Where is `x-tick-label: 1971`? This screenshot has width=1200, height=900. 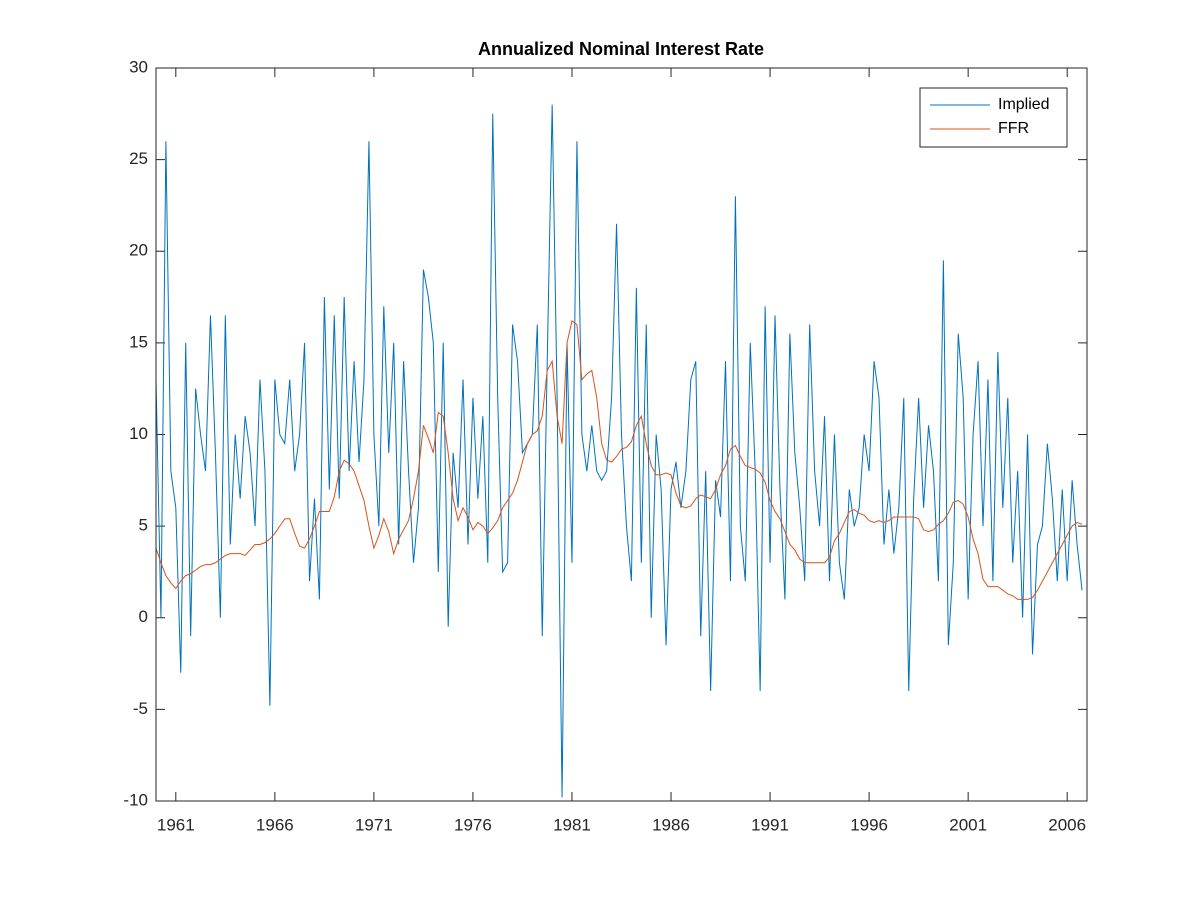 x-tick-label: 1971 is located at coordinates (374, 824).